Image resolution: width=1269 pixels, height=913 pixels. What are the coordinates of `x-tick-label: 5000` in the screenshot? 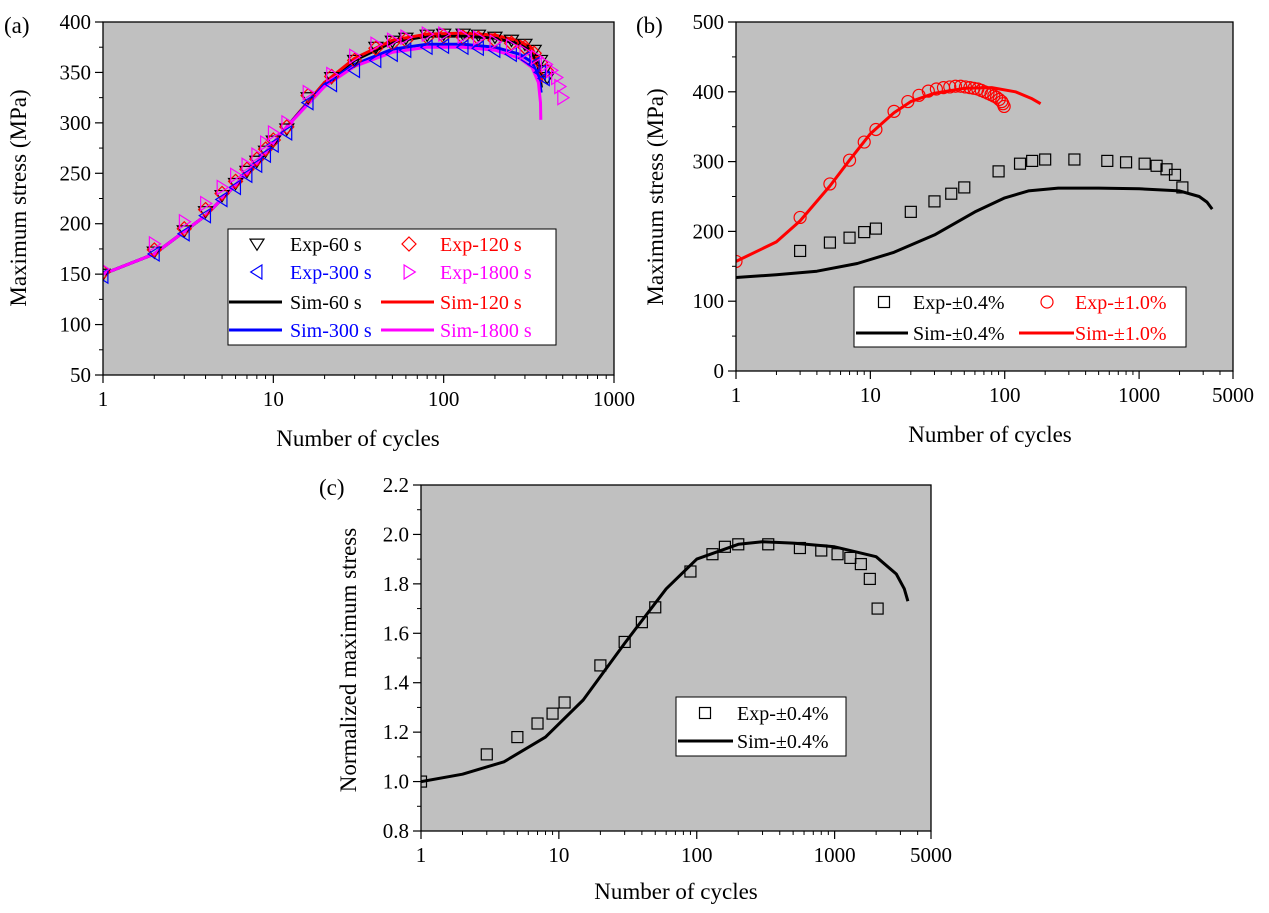 It's located at (1233, 395).